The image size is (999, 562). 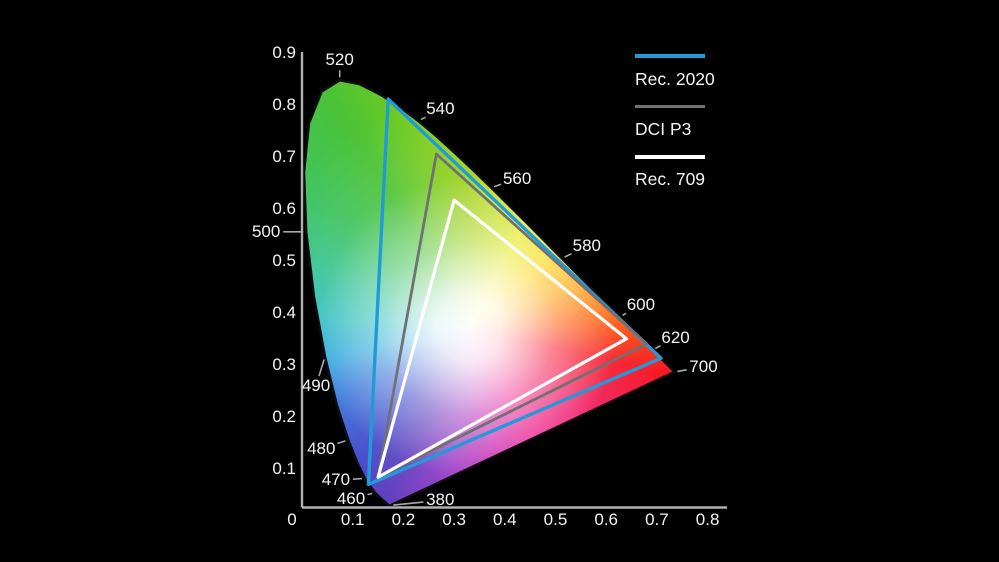 I want to click on wavelength-label-460: 460, so click(x=351, y=498).